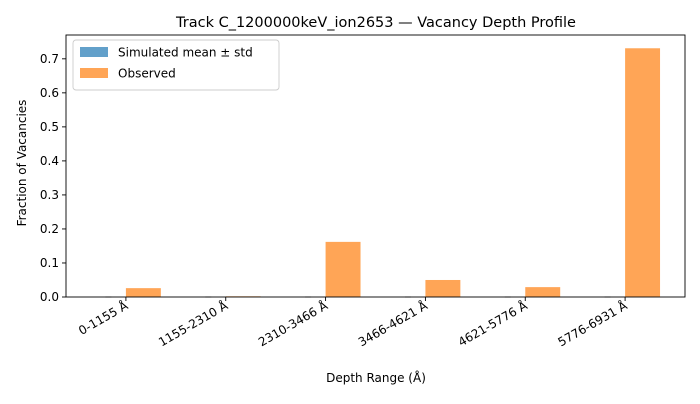 This screenshot has height=404, width=700. I want to click on y-tick-label-2: 0.2, so click(49, 229).